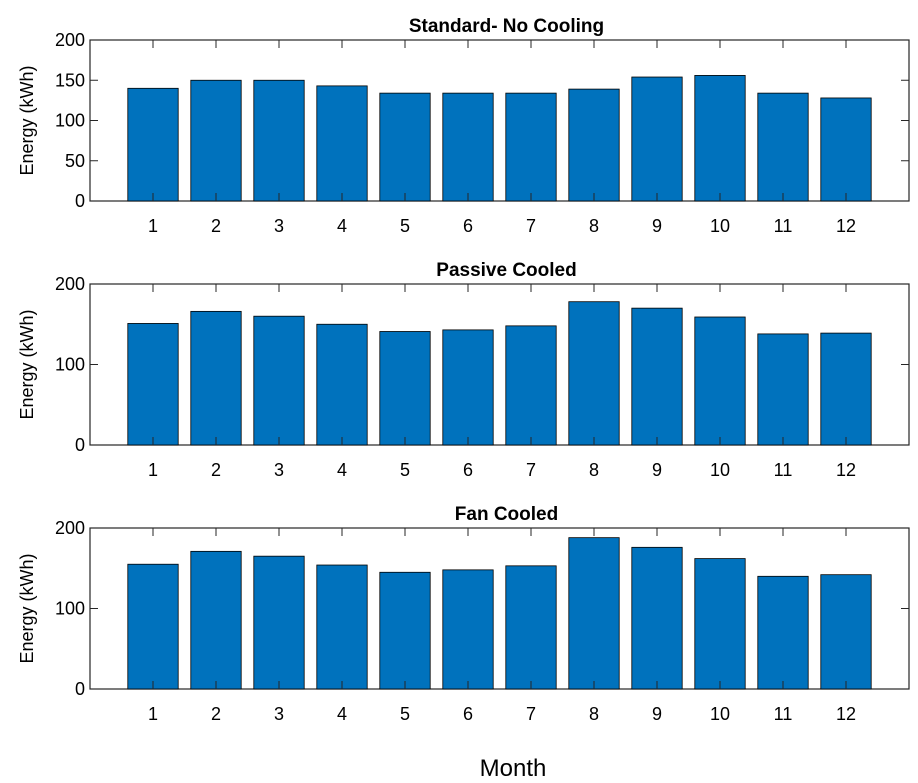 The width and height of the screenshot is (918, 783). I want to click on figure-x-axis-label: Month, so click(513, 768).